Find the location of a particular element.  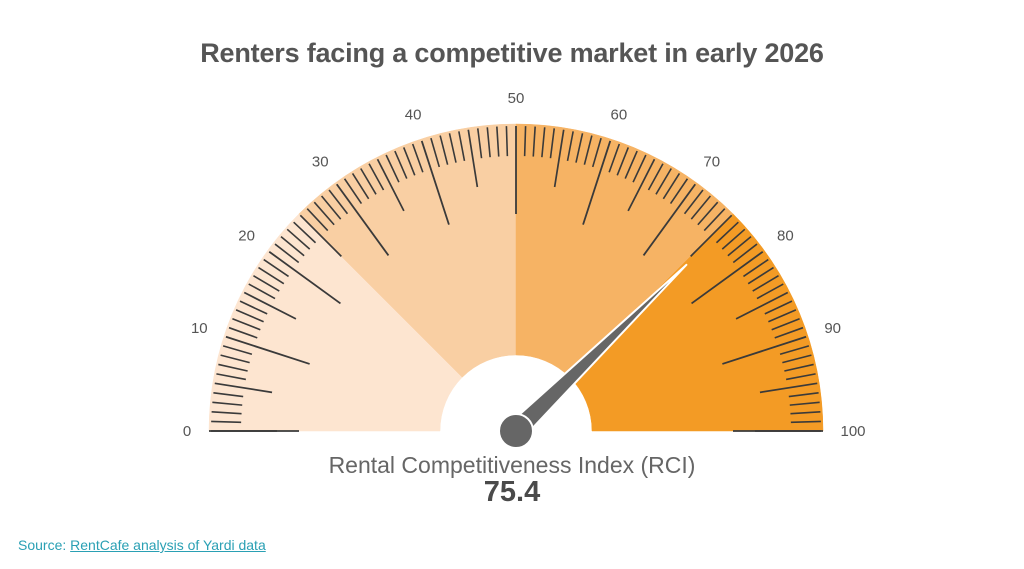

source-line: Source: RentCafe analysis of Yardi data is located at coordinates (142, 545).